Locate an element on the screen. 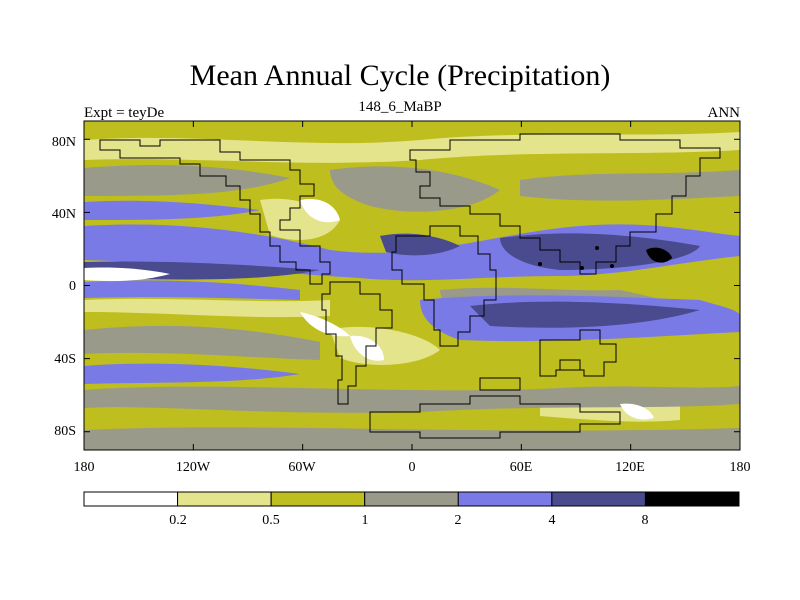 The image size is (800, 600). field-white-south-america is located at coordinates (367, 348).